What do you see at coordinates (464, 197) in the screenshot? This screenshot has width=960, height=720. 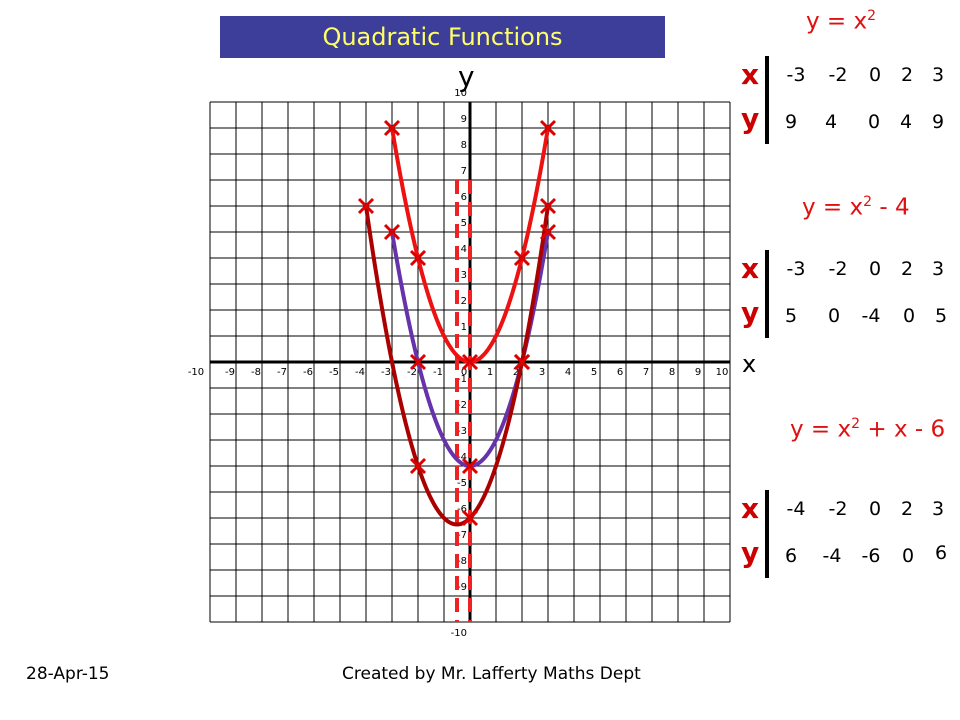 I see `y-tick-label: 6` at bounding box center [464, 197].